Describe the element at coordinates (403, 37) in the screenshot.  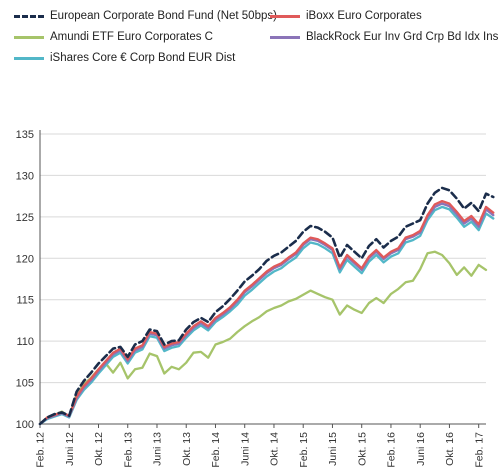
I see `legend-label: BlackRock Eur Inv Grd Crp Bd Idx Ins Acc` at that location.